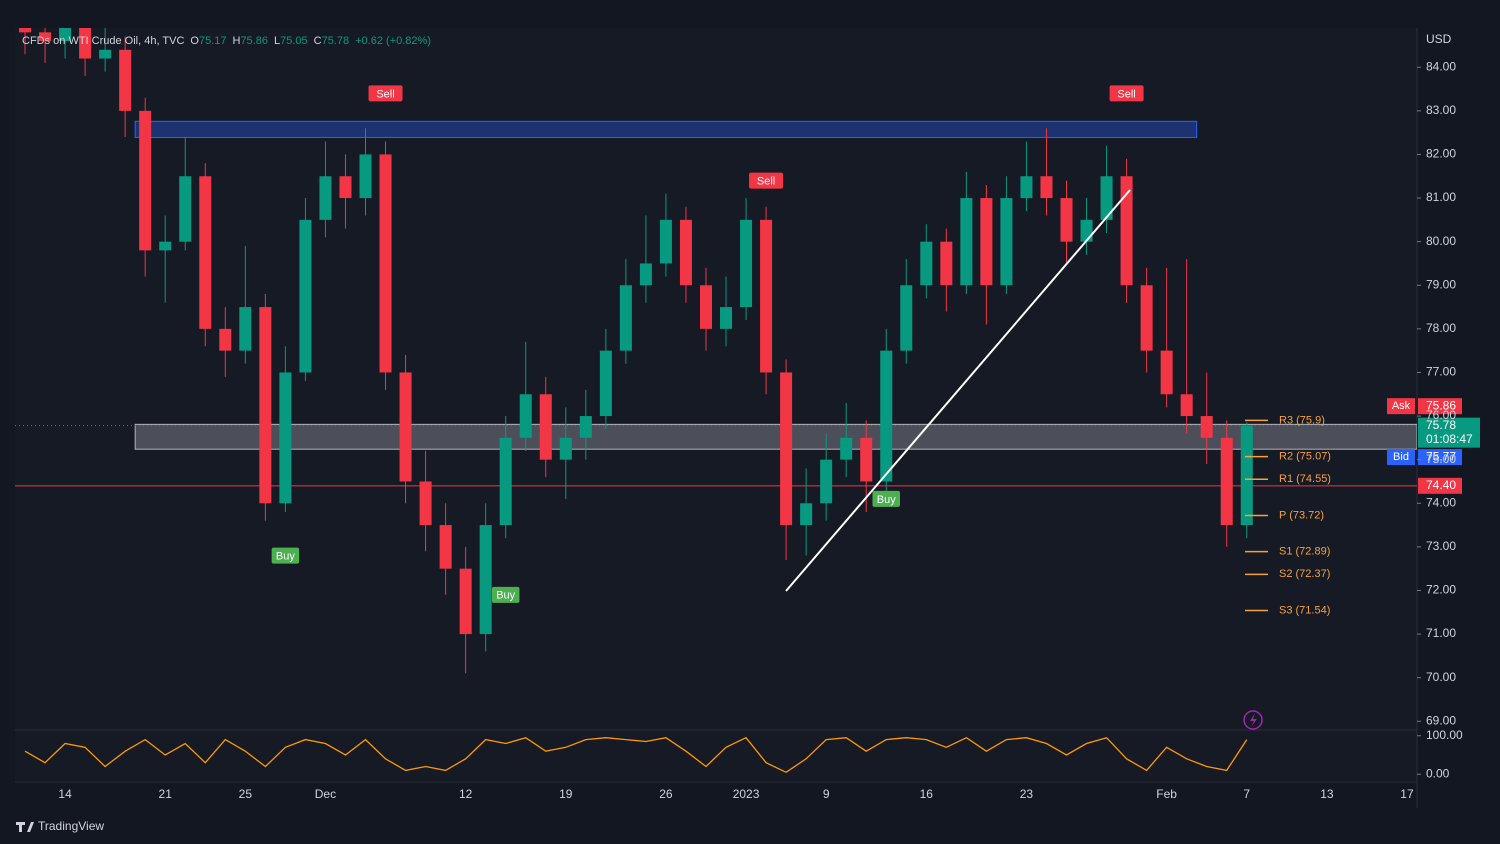 This screenshot has width=1500, height=844. What do you see at coordinates (1301, 515) in the screenshot?
I see `pivot-label: P (73.72)` at bounding box center [1301, 515].